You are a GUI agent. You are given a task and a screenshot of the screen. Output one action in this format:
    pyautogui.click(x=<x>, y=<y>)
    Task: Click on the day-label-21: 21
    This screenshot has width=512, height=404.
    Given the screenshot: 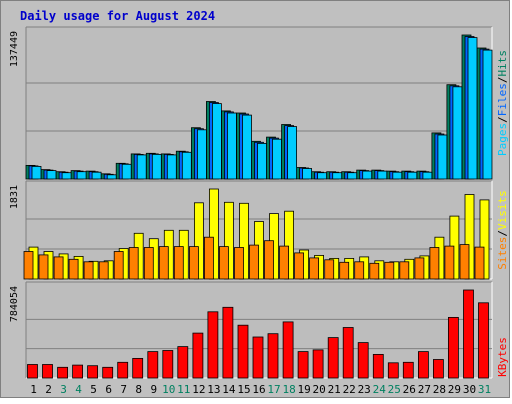 What is the action you would take?
    pyautogui.click(x=334, y=389)
    